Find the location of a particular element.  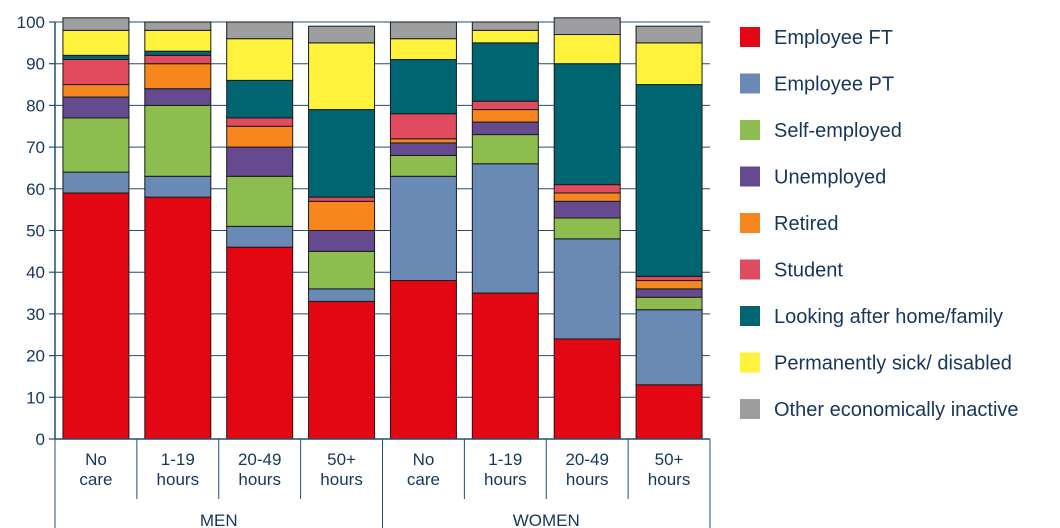

bar-segment-6-looking-after-home-family is located at coordinates (505, 72).